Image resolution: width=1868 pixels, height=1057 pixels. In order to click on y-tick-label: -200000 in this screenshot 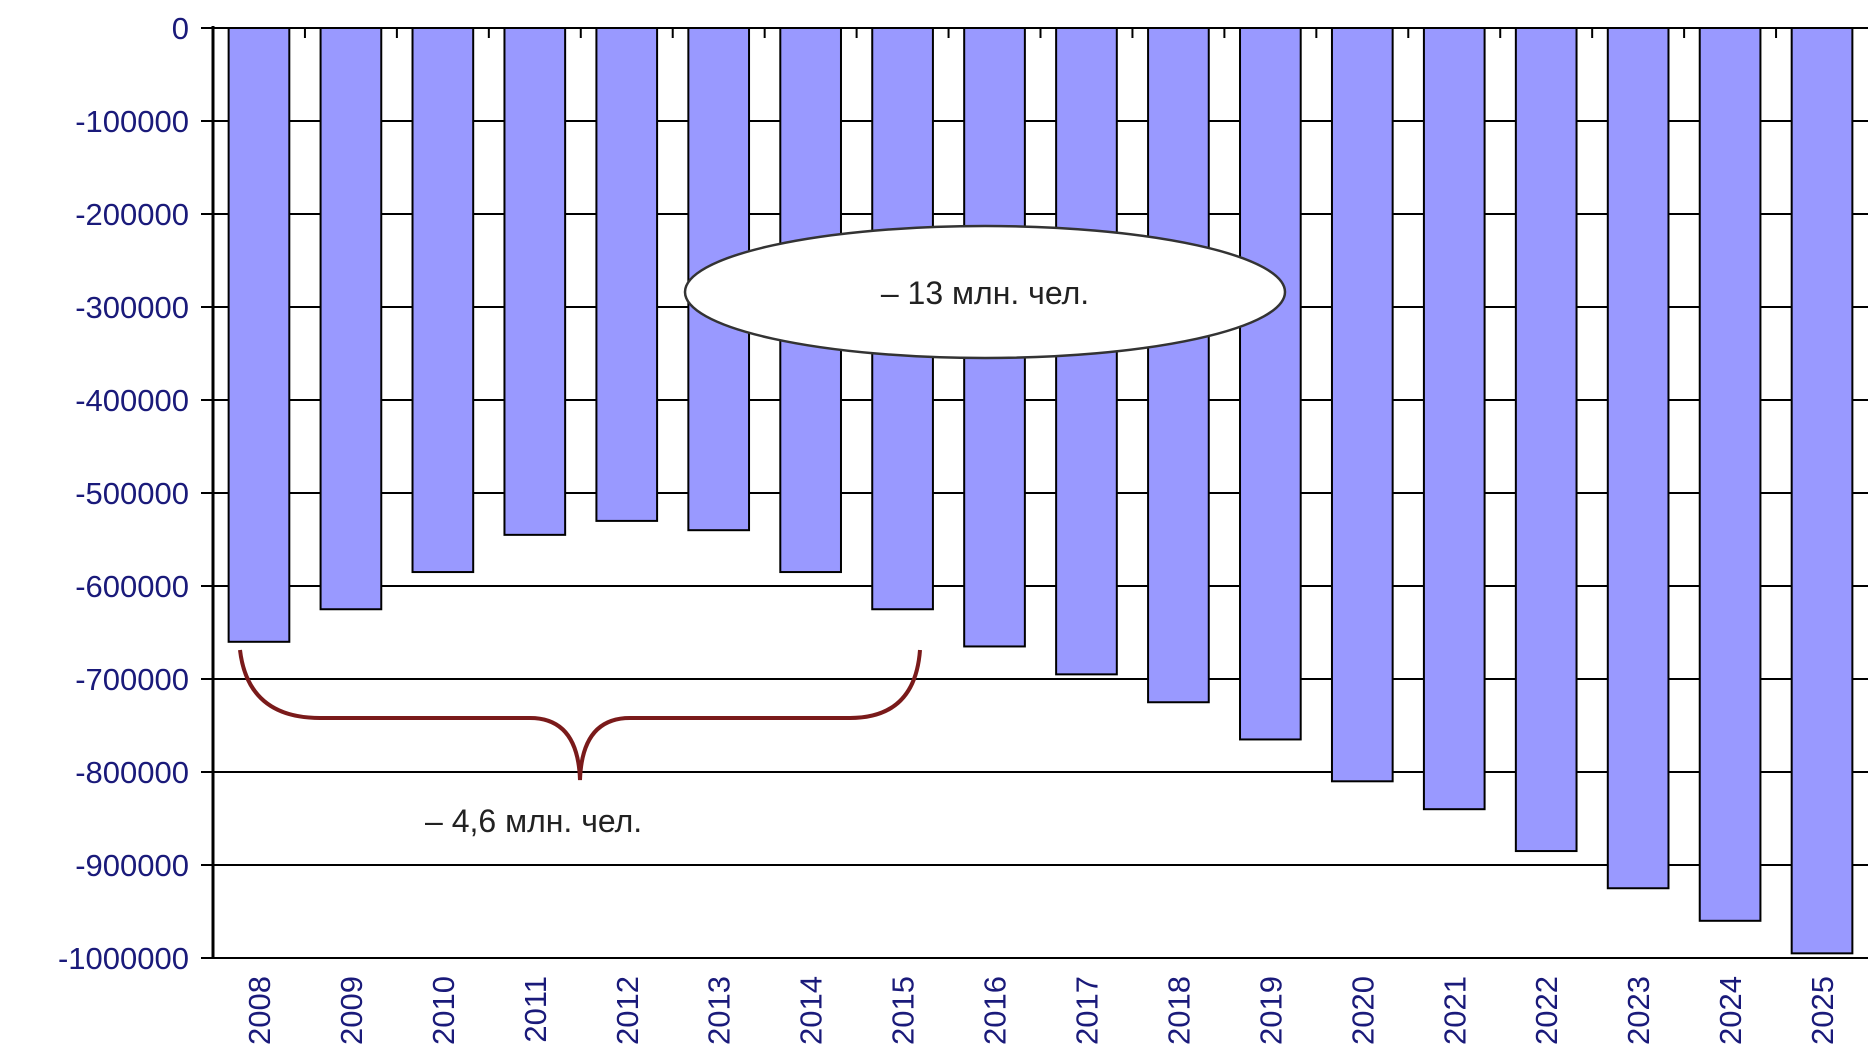, I will do `click(132, 214)`.